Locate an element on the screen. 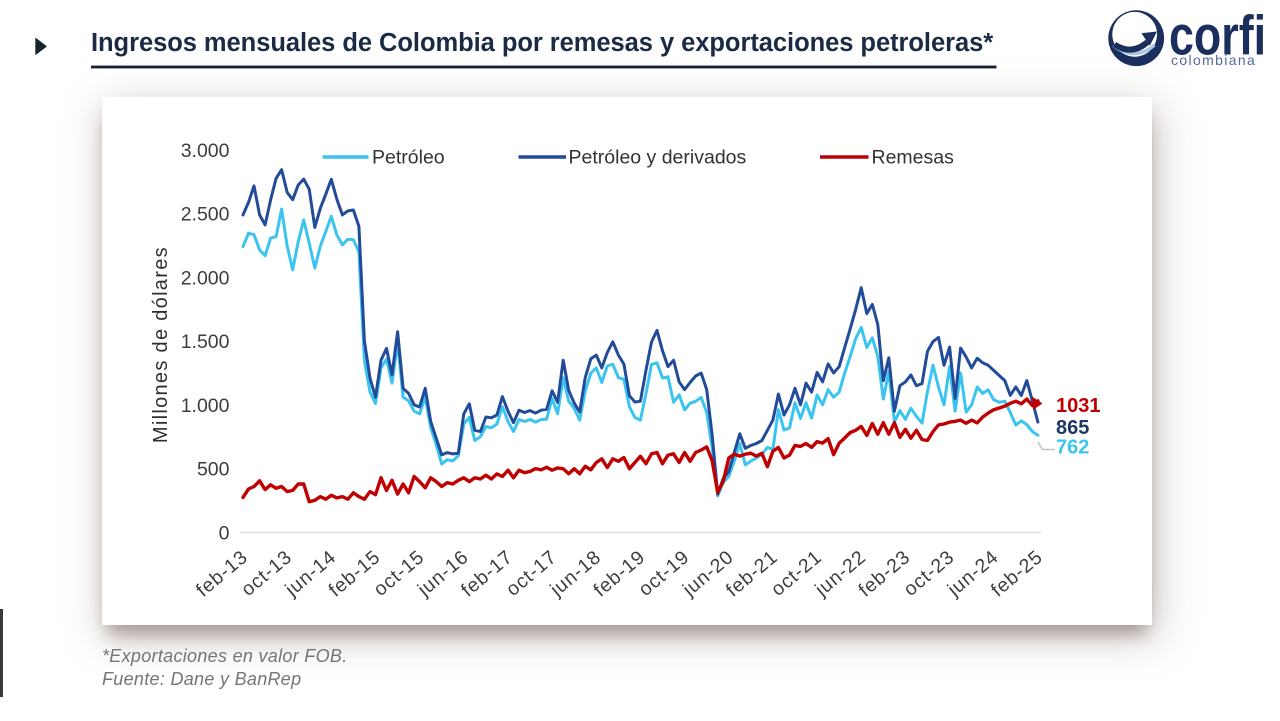  svg-text: 2.500 is located at coordinates (205, 215).